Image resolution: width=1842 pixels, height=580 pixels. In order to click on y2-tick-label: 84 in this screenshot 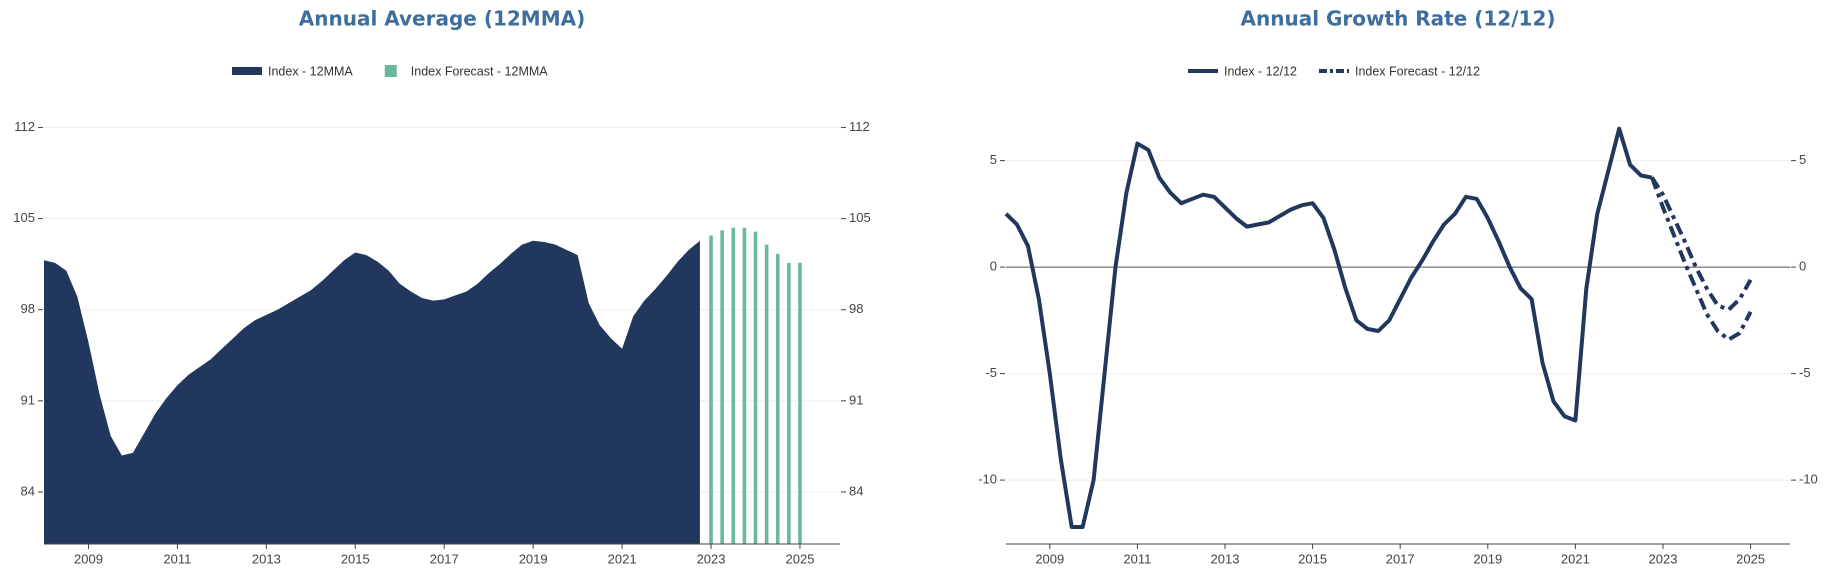, I will do `click(856, 490)`.